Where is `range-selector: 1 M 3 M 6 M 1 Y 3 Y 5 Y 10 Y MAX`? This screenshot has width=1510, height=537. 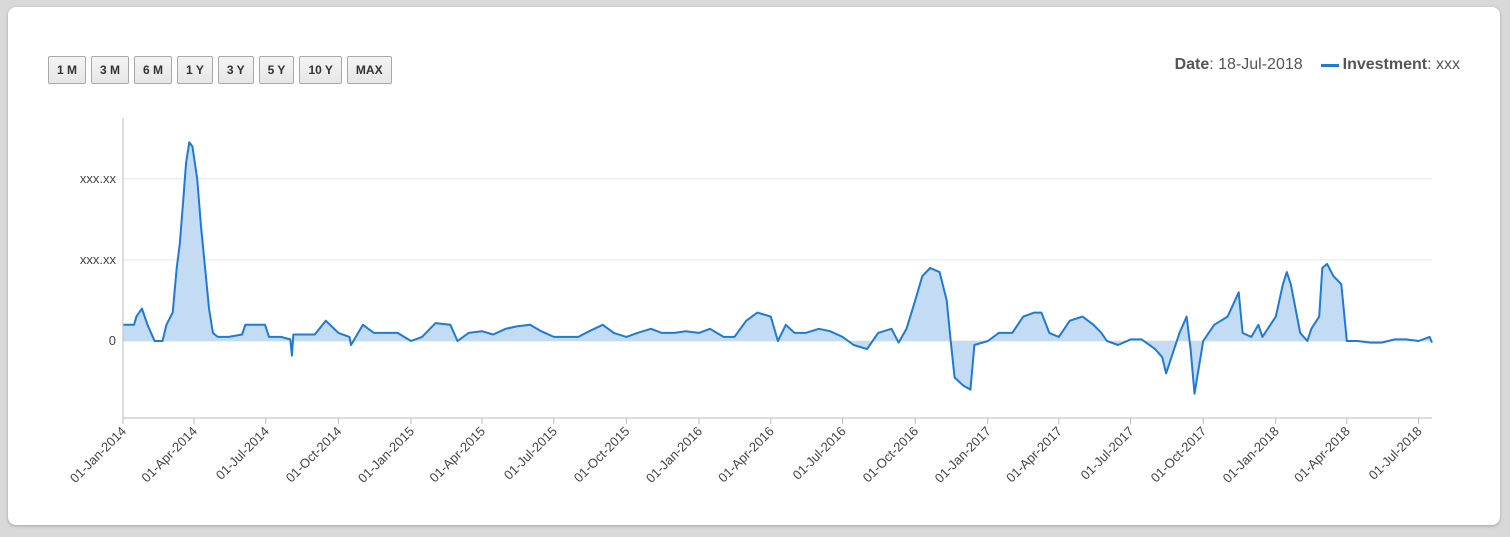
range-selector: 1 M 3 M 6 M 1 Y 3 Y 5 Y 10 Y MAX is located at coordinates (220, 70).